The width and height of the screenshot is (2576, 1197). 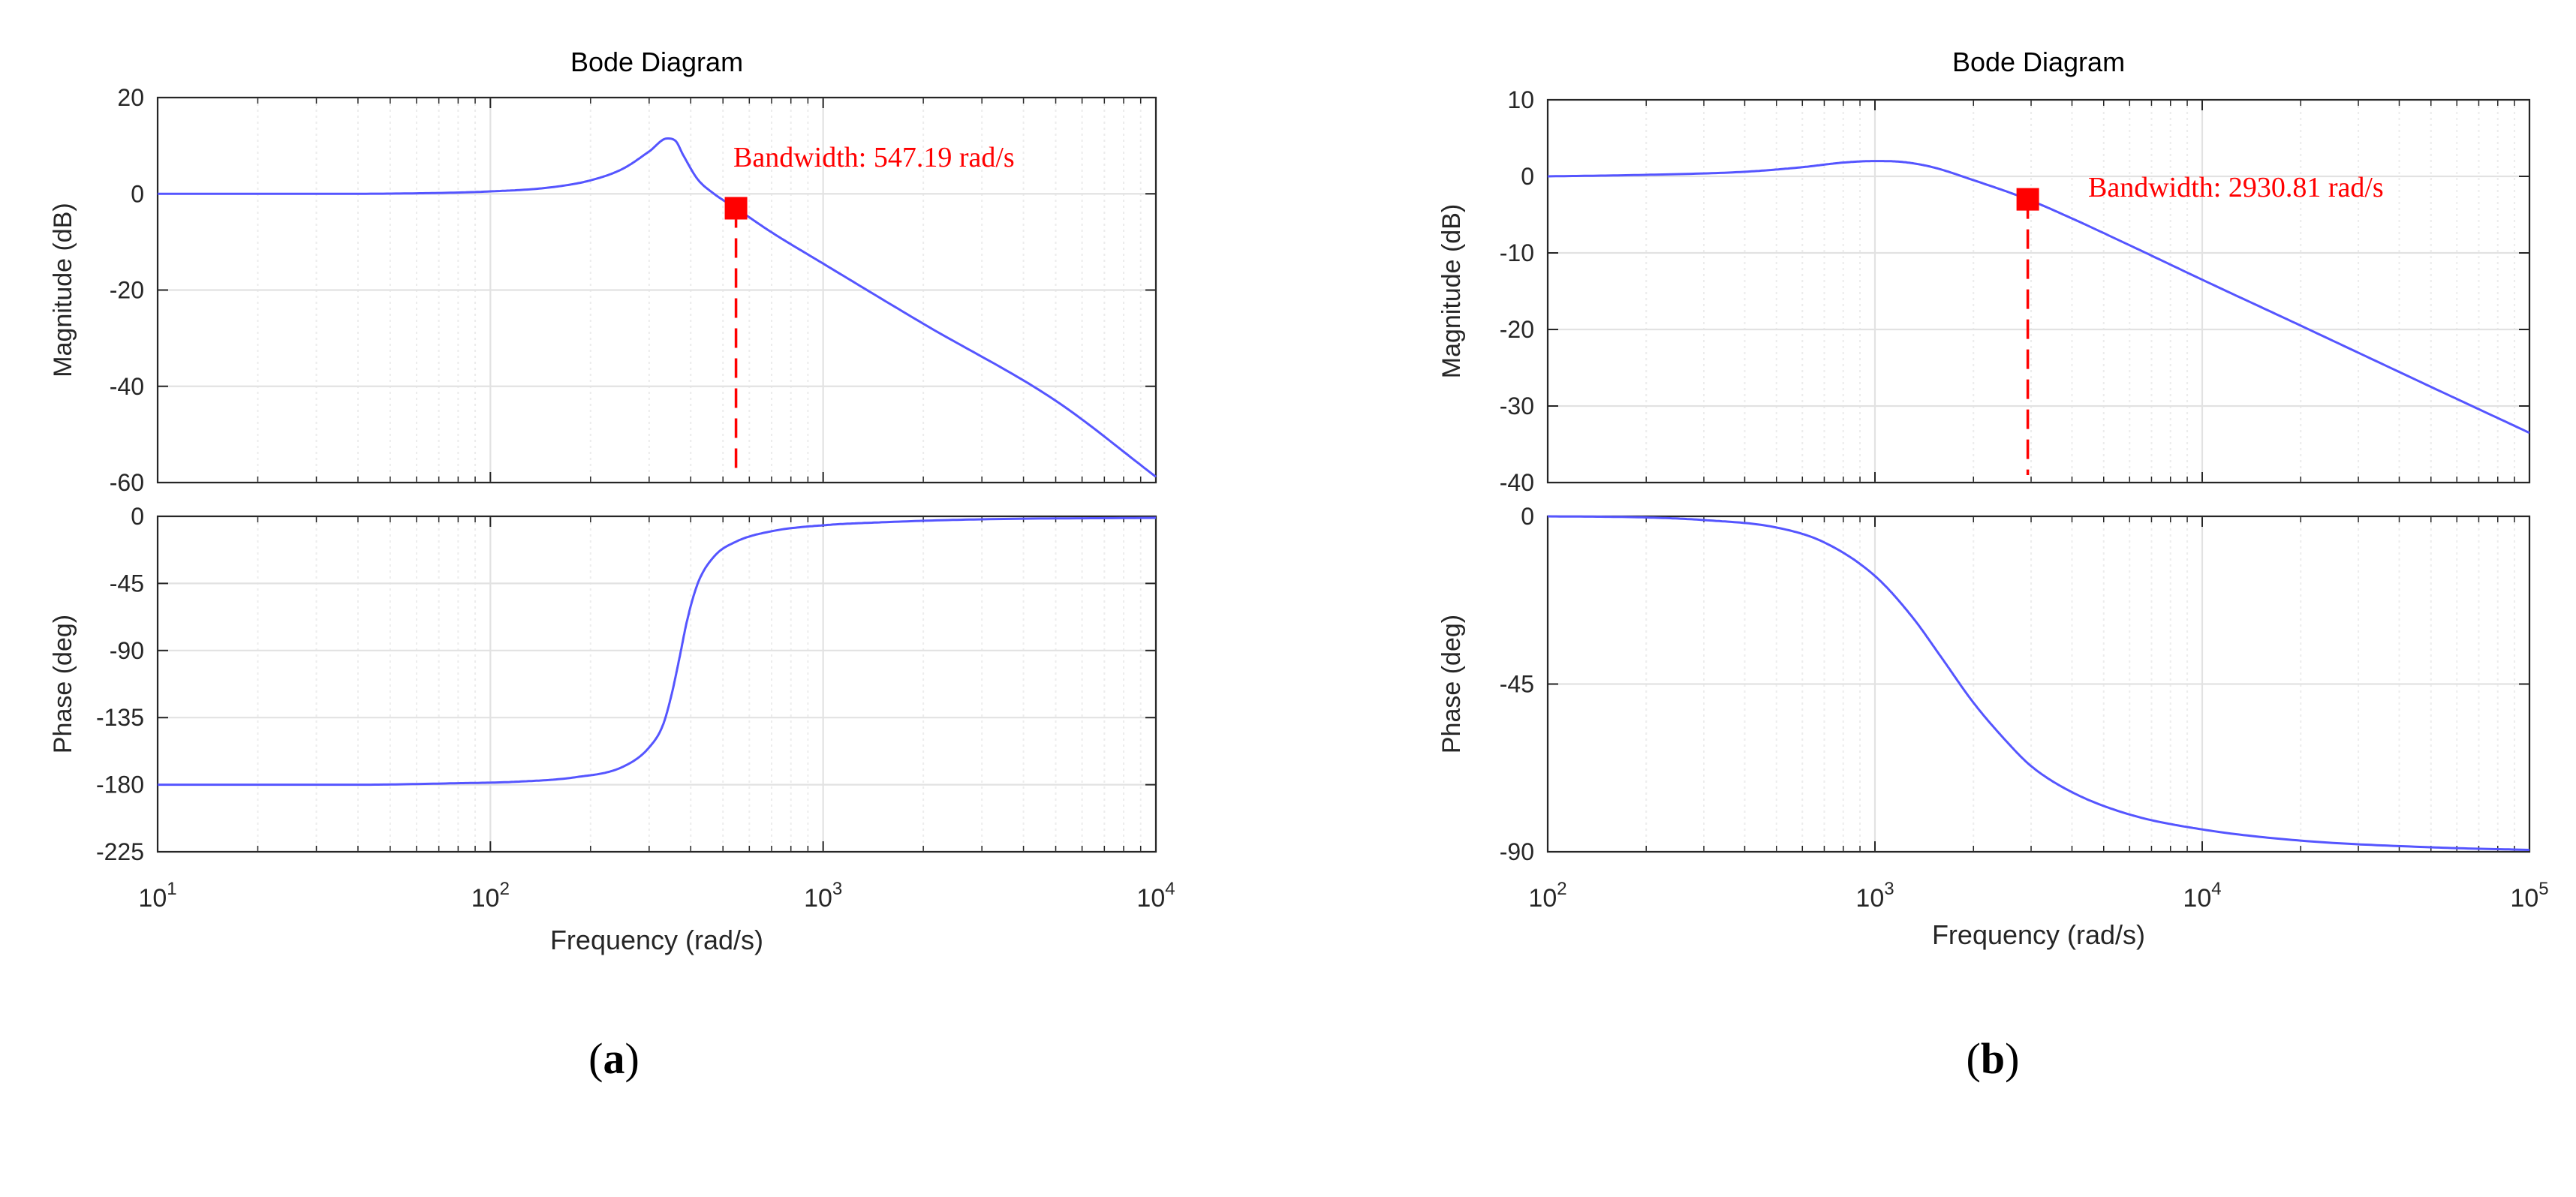 I want to click on caption-0: (a), so click(x=613, y=1058).